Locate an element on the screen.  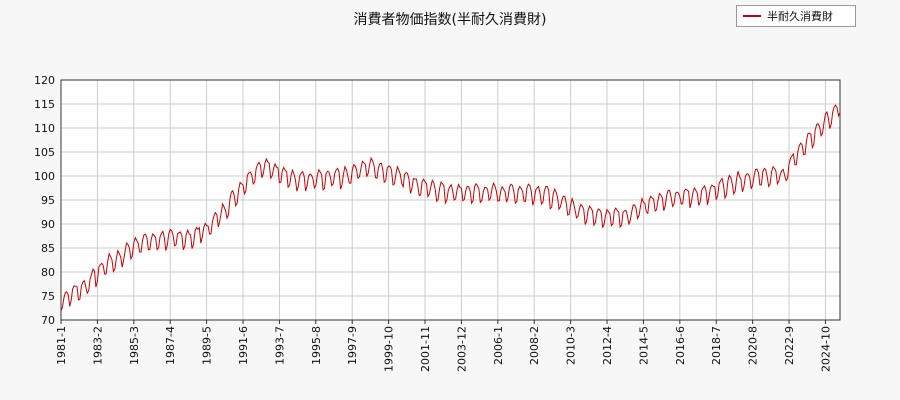
x-tick-label: 1997-9 is located at coordinates (352, 345).